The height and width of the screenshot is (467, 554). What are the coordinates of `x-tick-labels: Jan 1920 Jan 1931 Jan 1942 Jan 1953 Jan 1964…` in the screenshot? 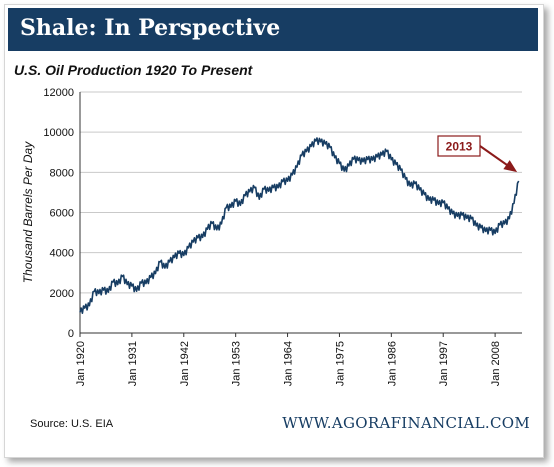 It's located at (288, 359).